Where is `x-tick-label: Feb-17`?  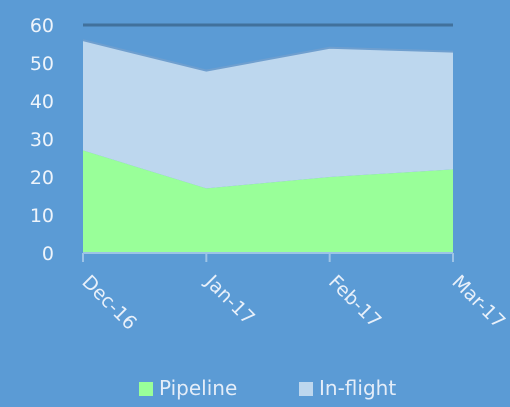 x-tick-label: Feb-17 is located at coordinates (354, 301).